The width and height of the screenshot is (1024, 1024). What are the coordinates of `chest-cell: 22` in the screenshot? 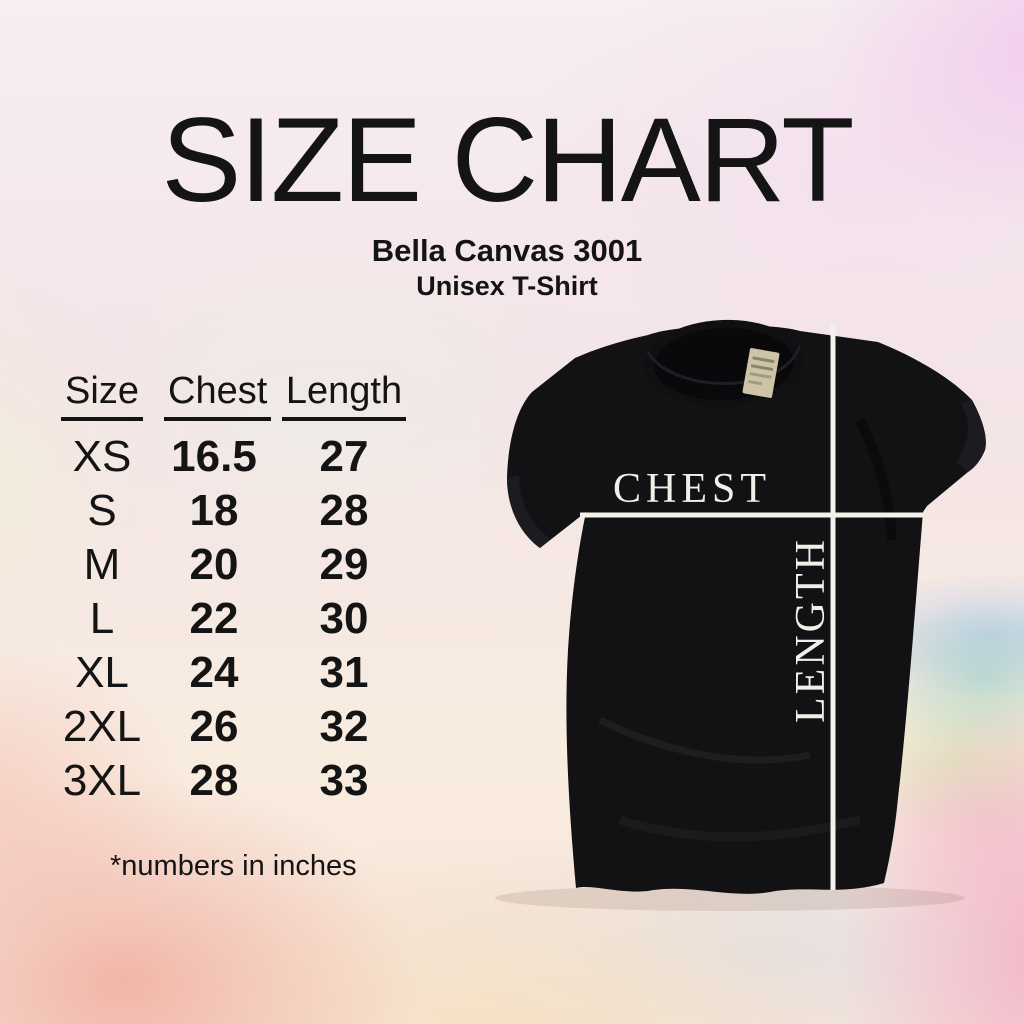 It's located at (214, 618).